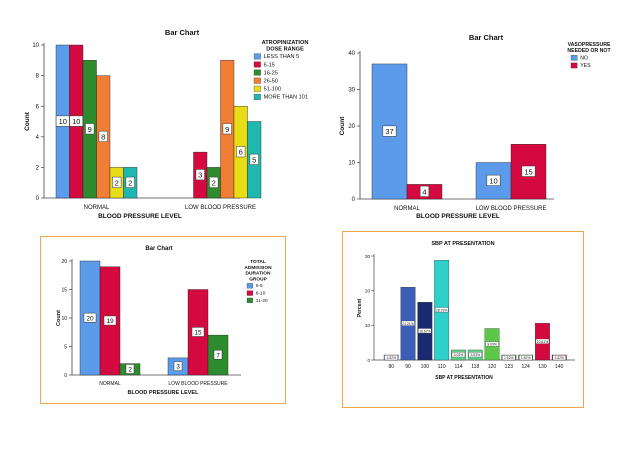  What do you see at coordinates (408, 367) in the screenshot?
I see `x-tick-label: 90` at bounding box center [408, 367].